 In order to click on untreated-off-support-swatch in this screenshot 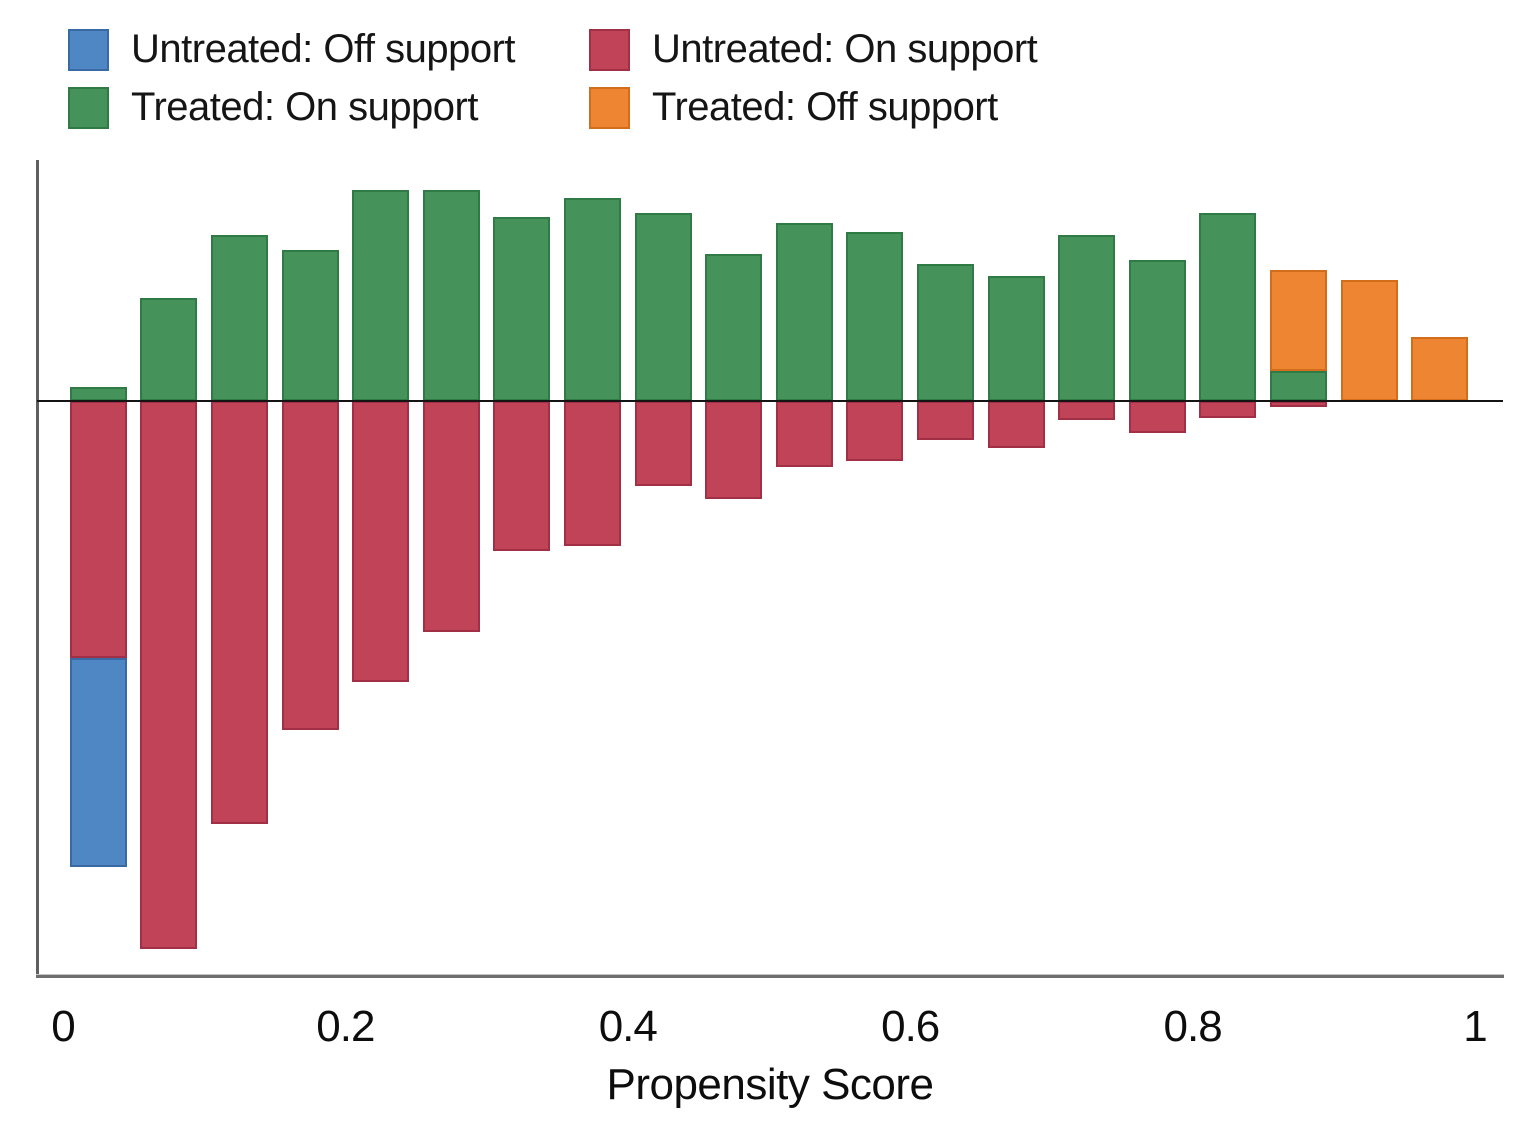, I will do `click(88, 49)`.